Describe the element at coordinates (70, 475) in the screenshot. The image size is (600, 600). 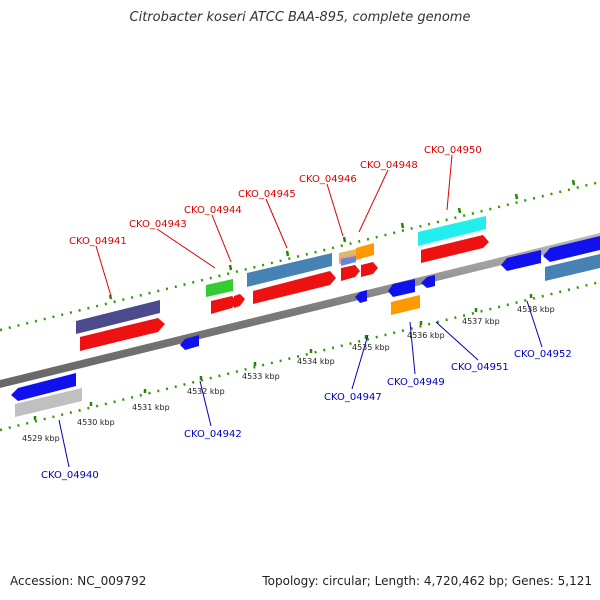
I see `gene-label: CKO_04940` at that location.